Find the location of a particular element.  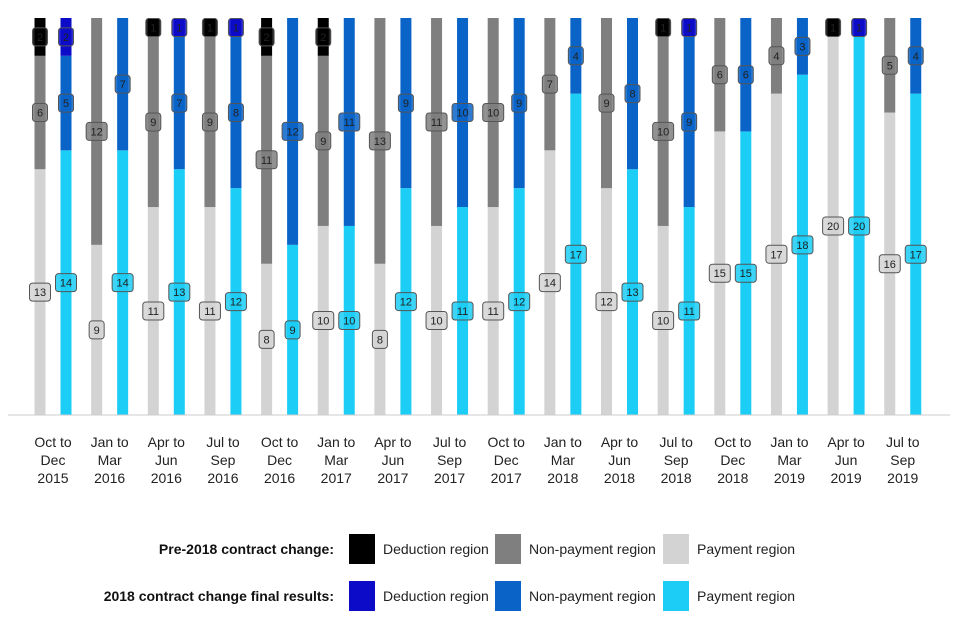

x-tick-label: Apr to Jun 2017 is located at coordinates (393, 460).